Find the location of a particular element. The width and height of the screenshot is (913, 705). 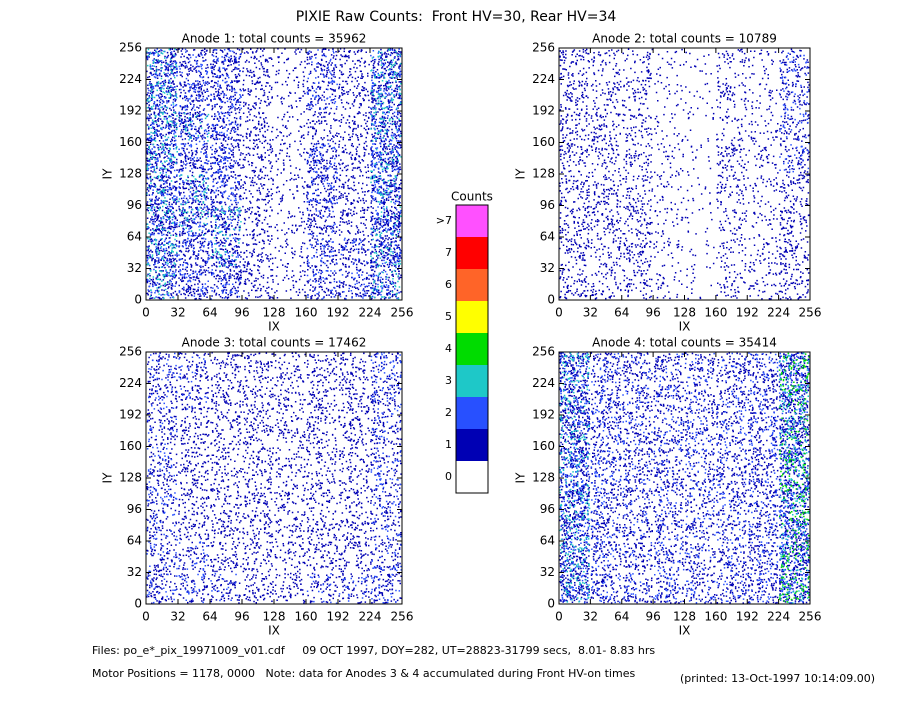

x-tick-label: 64 is located at coordinates (621, 313).